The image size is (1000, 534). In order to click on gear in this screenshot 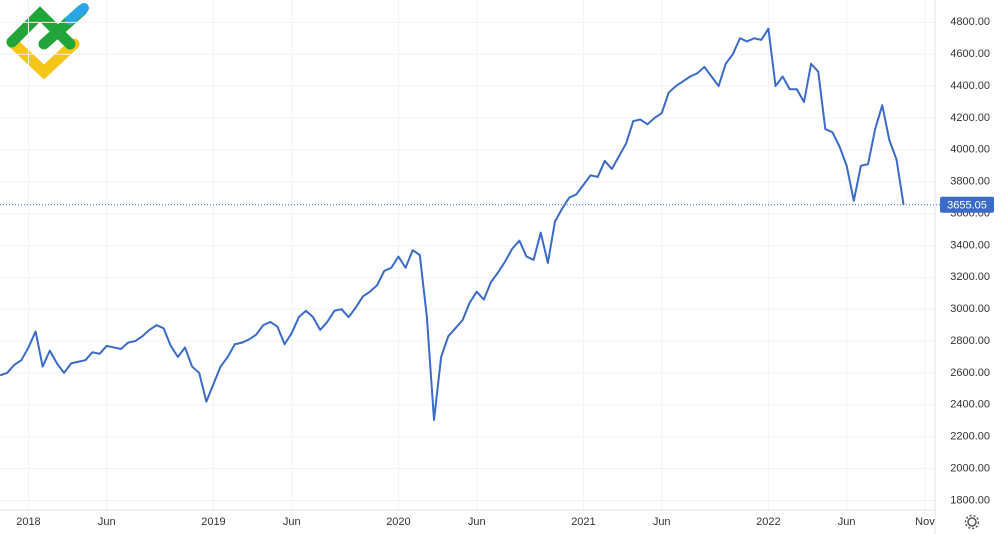, I will do `click(972, 522)`.